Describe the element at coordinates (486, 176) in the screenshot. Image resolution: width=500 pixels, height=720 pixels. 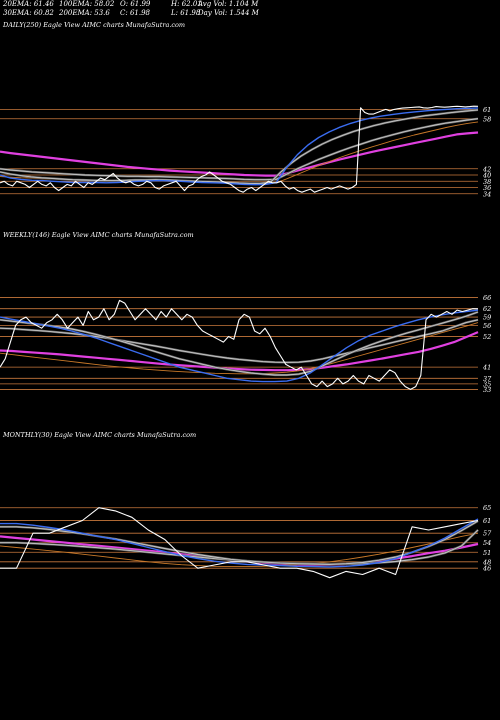
I see `level-label: 40` at that location.